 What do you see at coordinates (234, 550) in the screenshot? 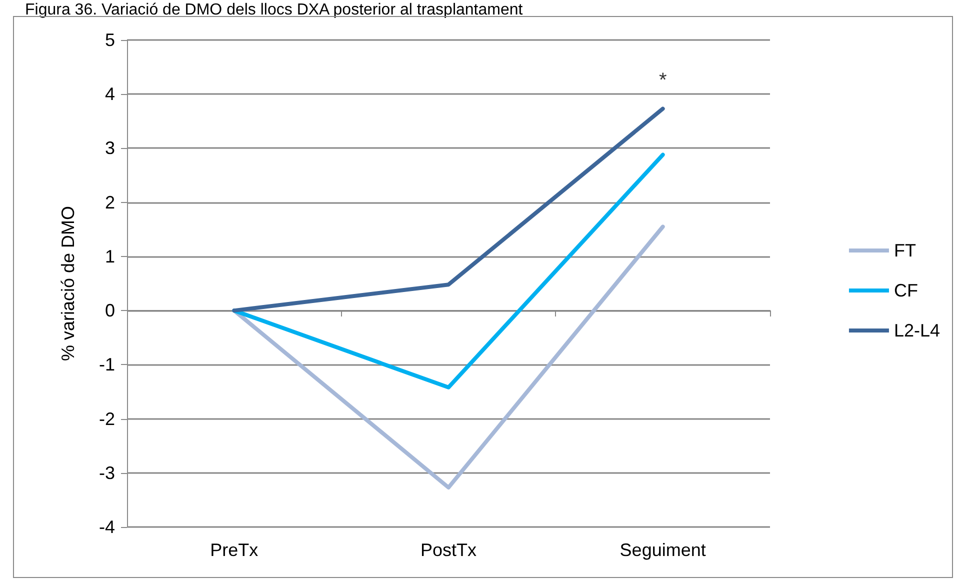
I see `x-tick-label: PreTx` at bounding box center [234, 550].